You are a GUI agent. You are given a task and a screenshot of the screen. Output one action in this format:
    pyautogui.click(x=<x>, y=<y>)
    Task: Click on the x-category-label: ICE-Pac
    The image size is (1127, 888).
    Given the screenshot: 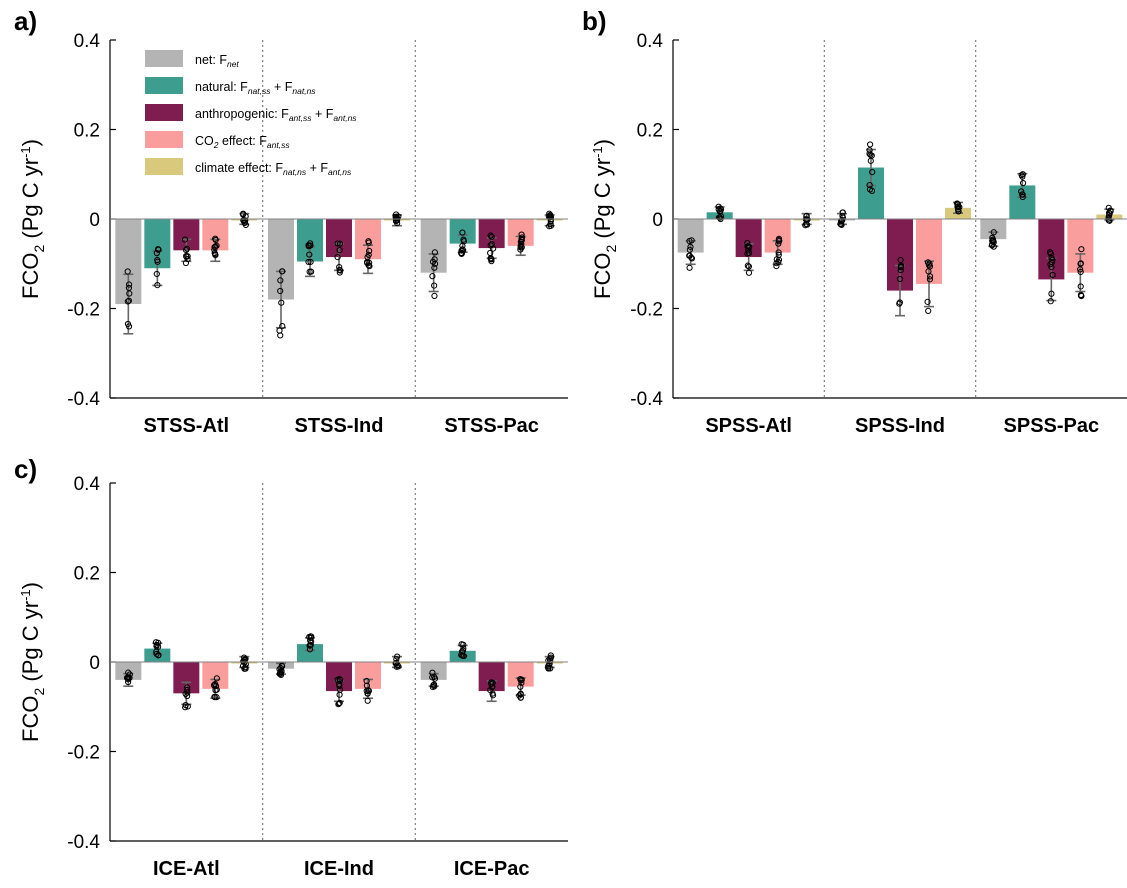 What is the action you would take?
    pyautogui.click(x=492, y=869)
    